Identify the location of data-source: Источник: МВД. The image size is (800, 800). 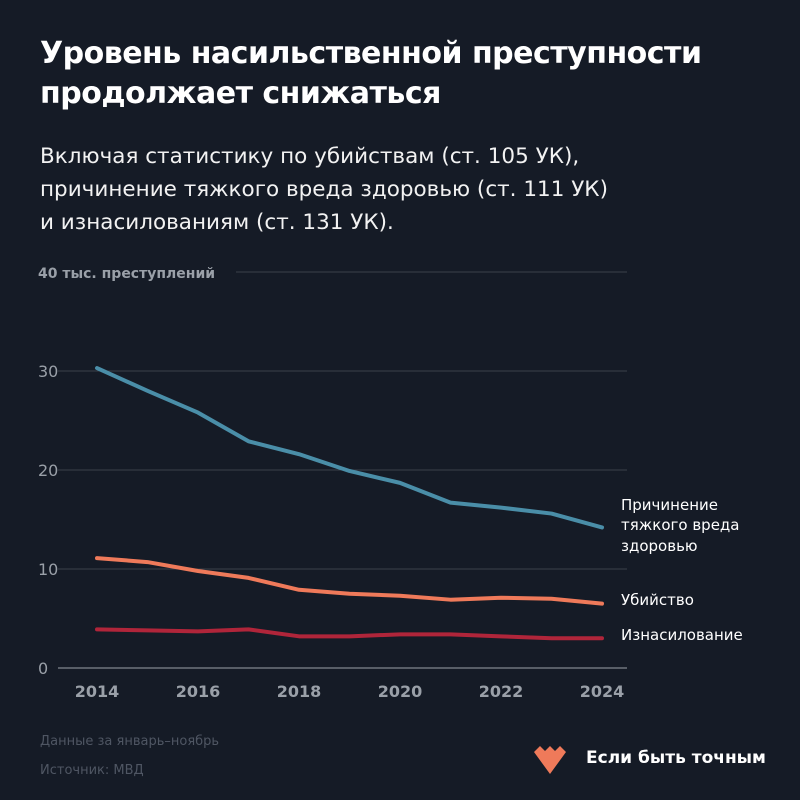
(92, 770).